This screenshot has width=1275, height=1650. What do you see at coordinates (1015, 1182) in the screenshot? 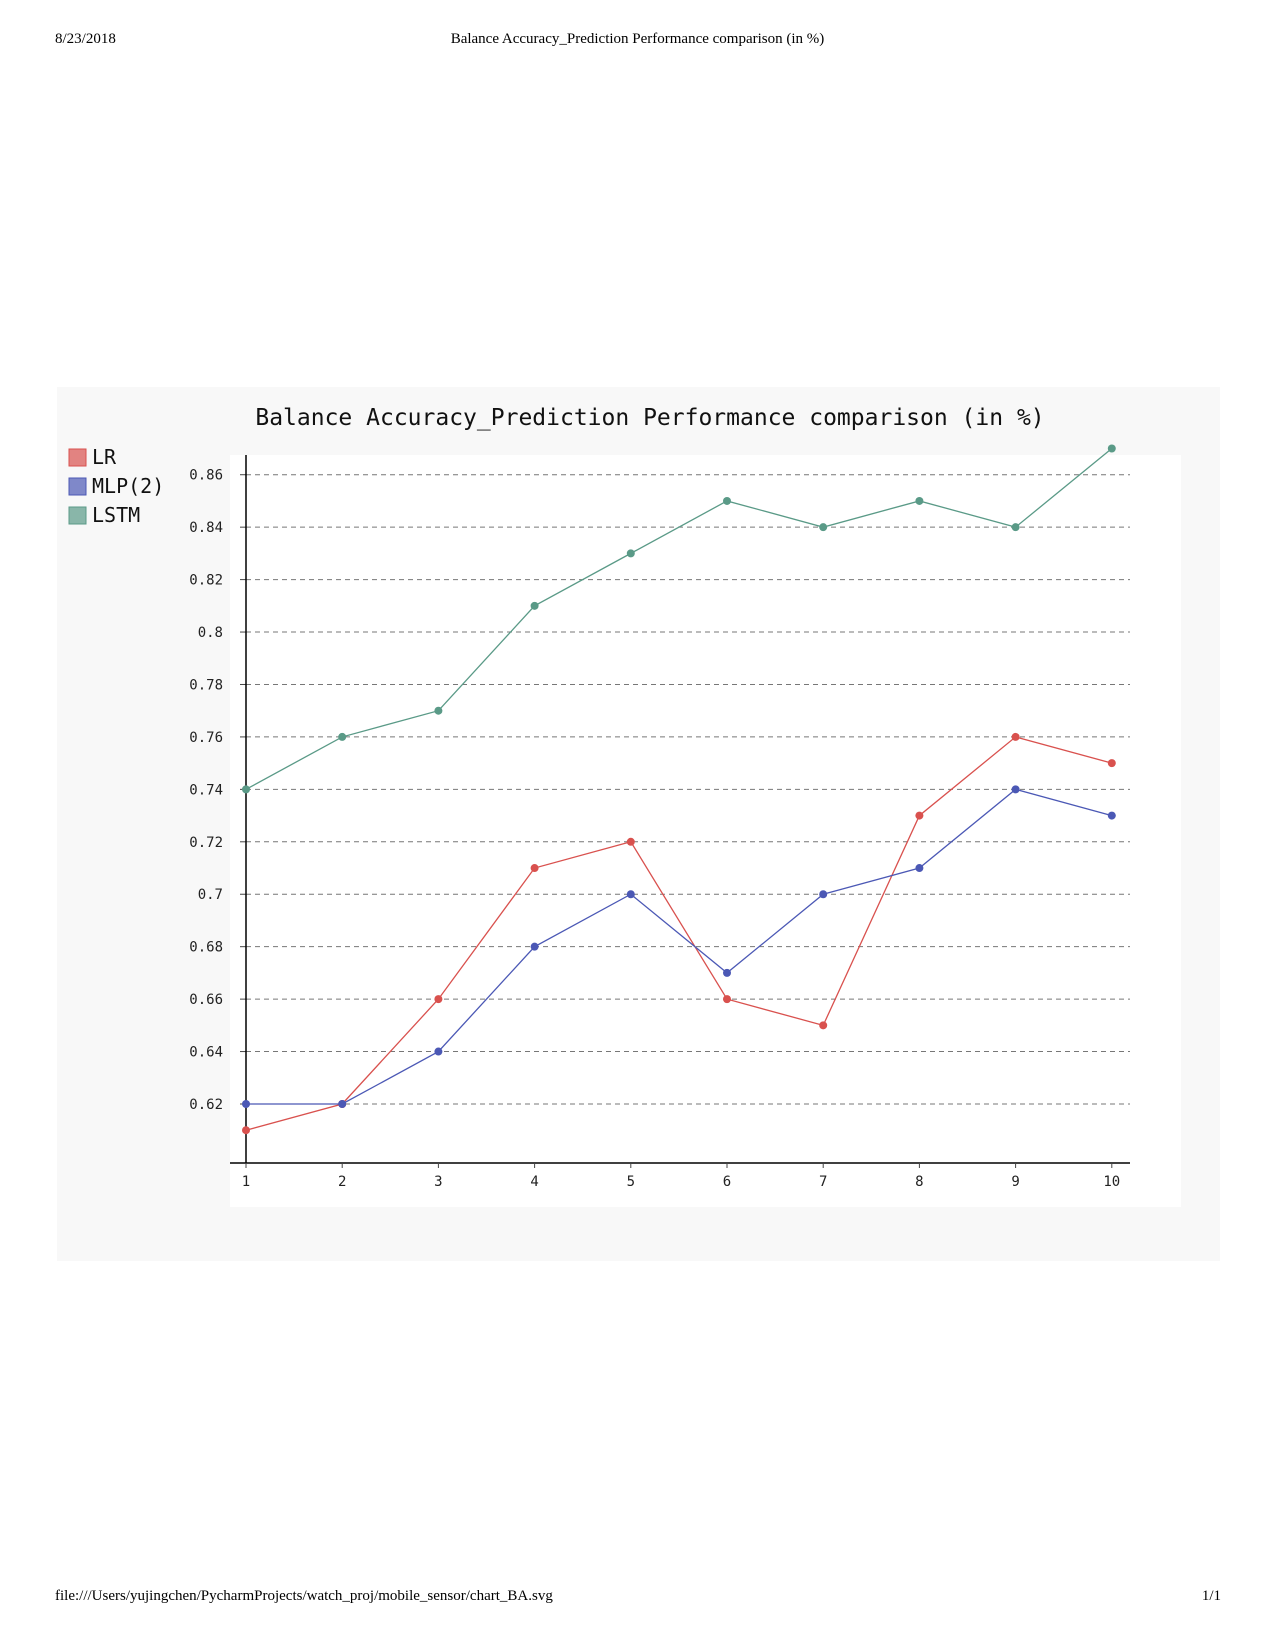
I see `x-tick-label: 9` at bounding box center [1015, 1182].